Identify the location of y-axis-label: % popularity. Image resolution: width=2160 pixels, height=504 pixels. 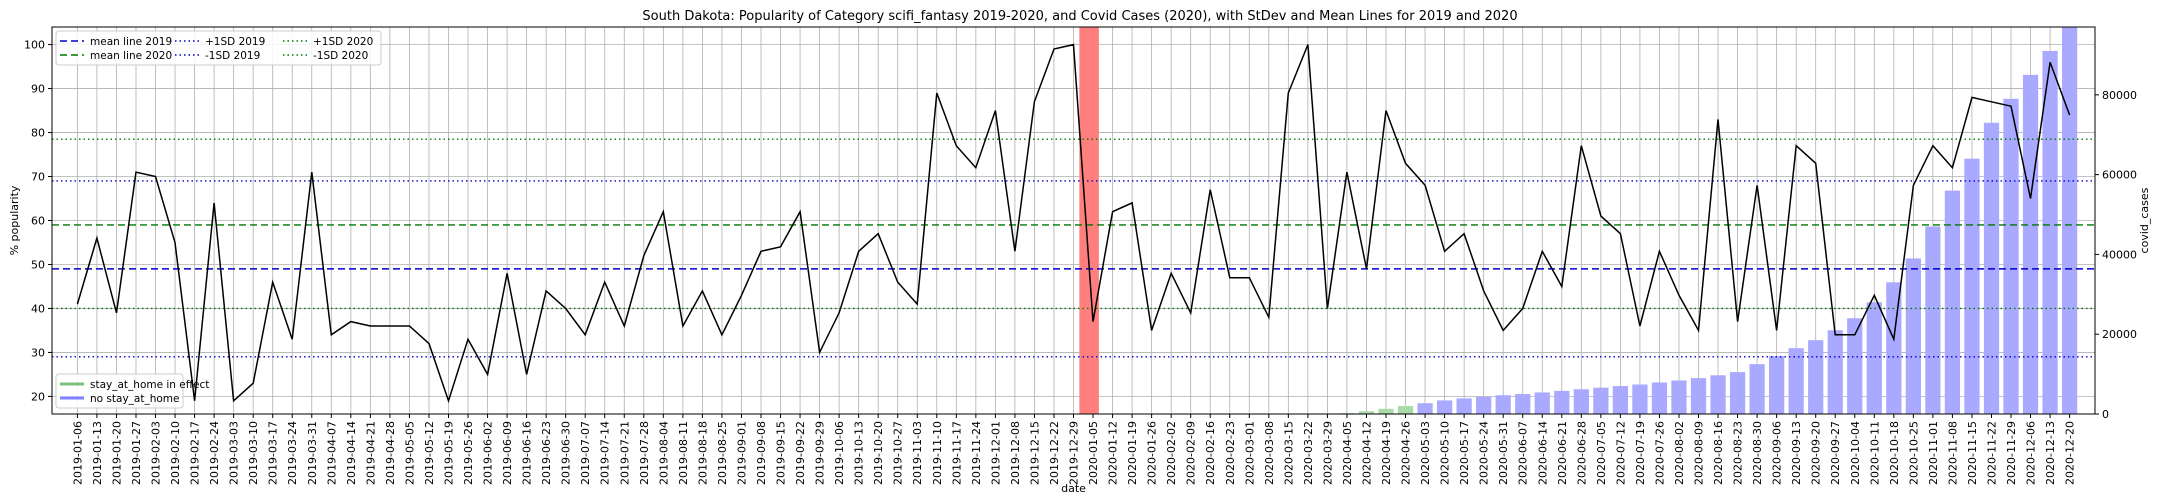
(14, 220).